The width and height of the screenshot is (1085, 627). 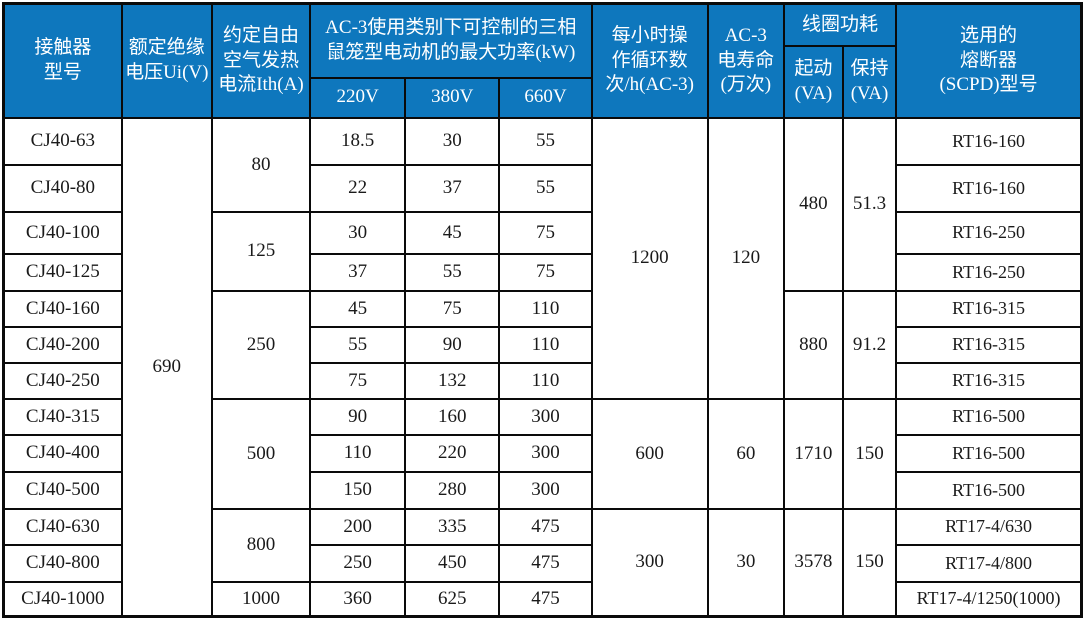 What do you see at coordinates (452, 308) in the screenshot?
I see `cell-power-380v: 75` at bounding box center [452, 308].